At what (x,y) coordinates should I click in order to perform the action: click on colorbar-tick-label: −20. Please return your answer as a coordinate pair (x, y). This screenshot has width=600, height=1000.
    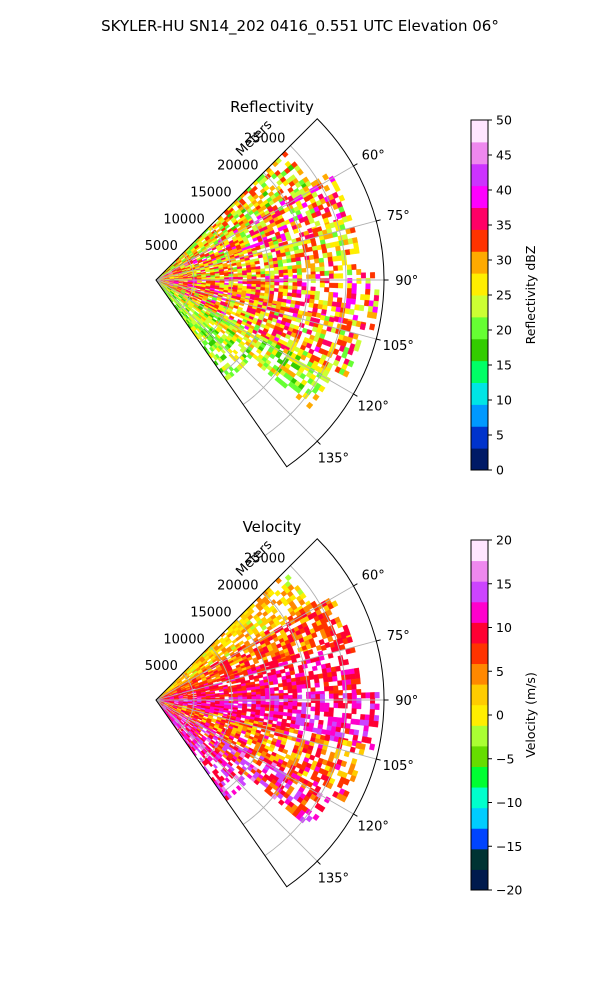
    Looking at the image, I should click on (509, 890).